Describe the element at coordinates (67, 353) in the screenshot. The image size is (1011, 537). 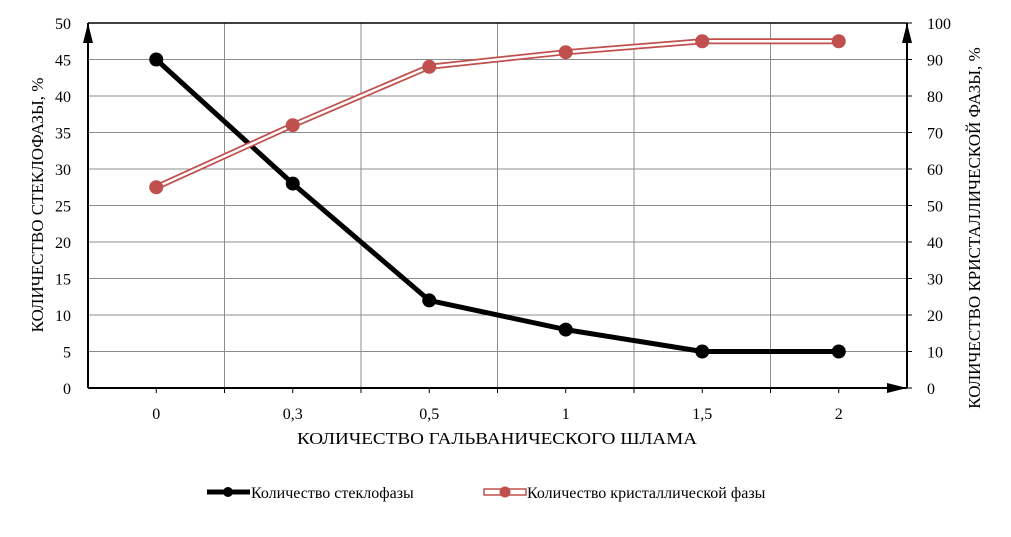
I see `y-tick-label: 5` at that location.